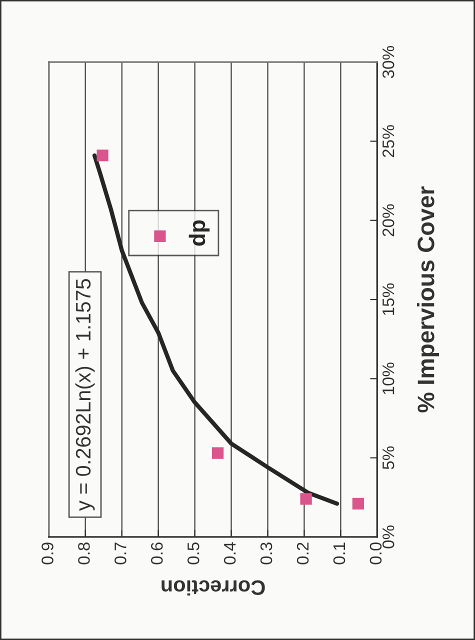 The height and width of the screenshot is (640, 475). What do you see at coordinates (85, 394) in the screenshot?
I see `annotation: y = 0.2692Ln(x) + 1.1575` at bounding box center [85, 394].